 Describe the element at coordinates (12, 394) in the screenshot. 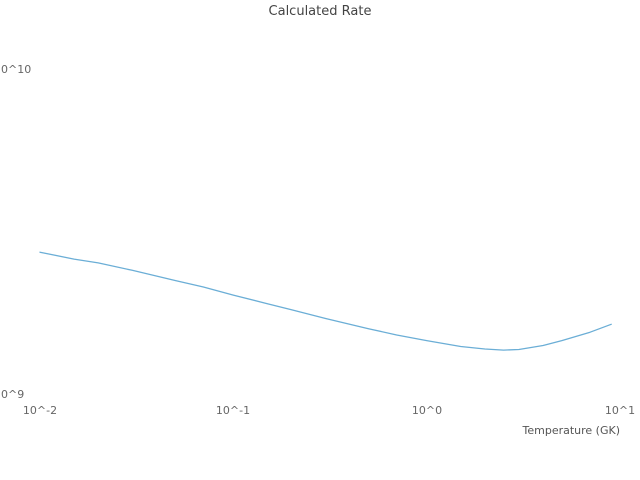

I see `y-tick-label: 10^9` at that location.